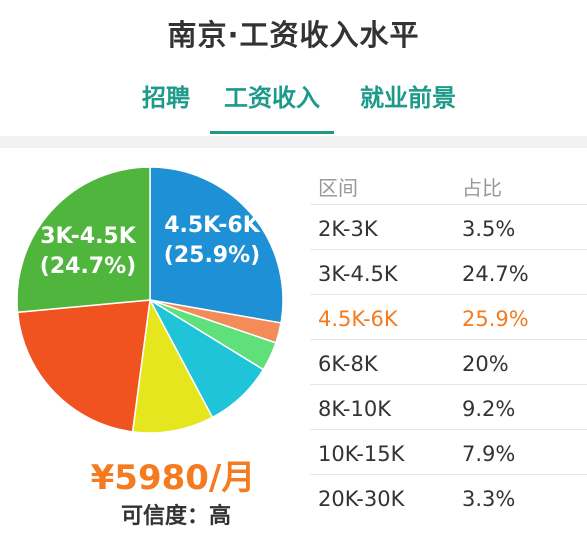  What do you see at coordinates (348, 364) in the screenshot?
I see `row-range: 6K-8K` at bounding box center [348, 364].